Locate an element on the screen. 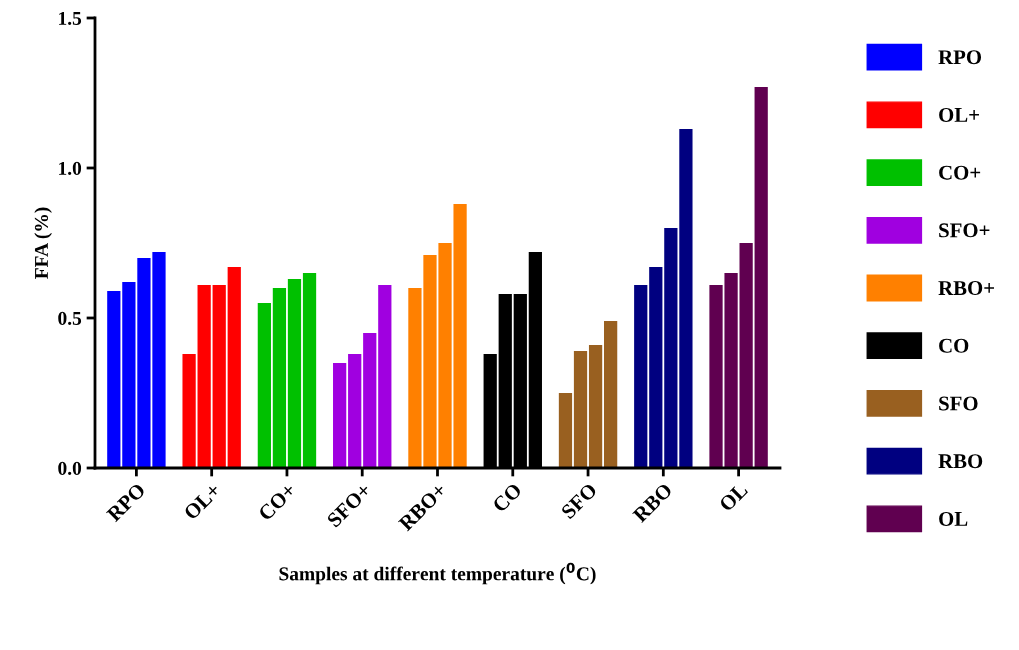 This screenshot has width=1019, height=650. legend-label: SFO is located at coordinates (958, 403).